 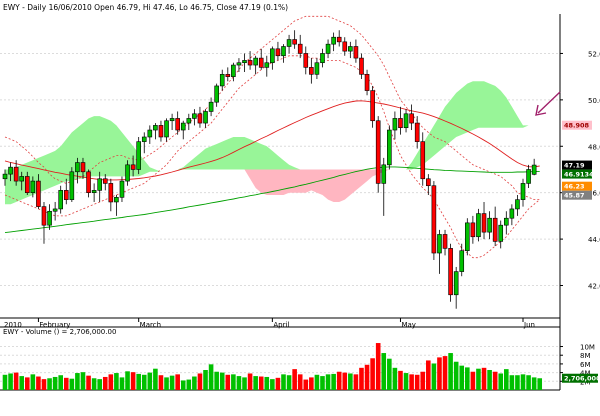 What do you see at coordinates (150, 325) in the screenshot?
I see `date-tick-label: March` at bounding box center [150, 325].